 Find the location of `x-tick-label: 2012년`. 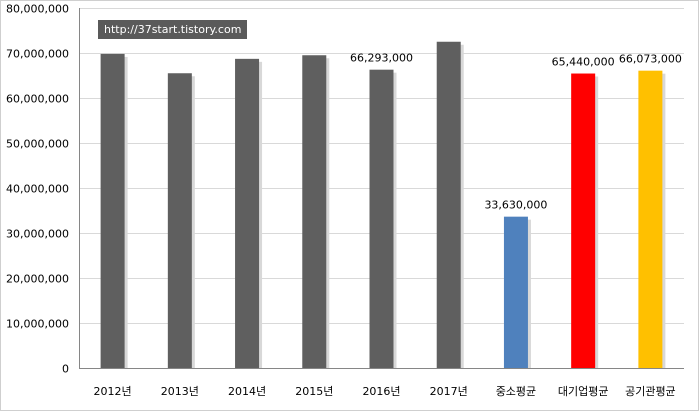

x-tick-label: 2012년 is located at coordinates (113, 391).